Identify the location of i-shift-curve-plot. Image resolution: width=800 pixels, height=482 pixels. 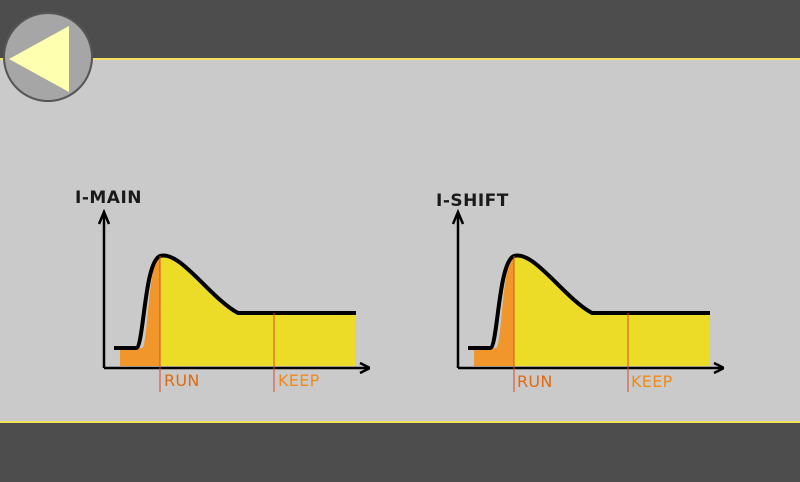
(587, 300).